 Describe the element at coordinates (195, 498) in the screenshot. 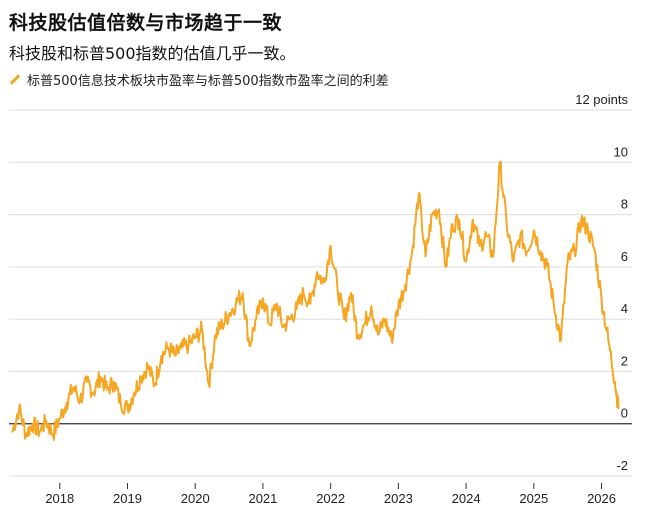

I see `x-tick-label: 2020` at that location.